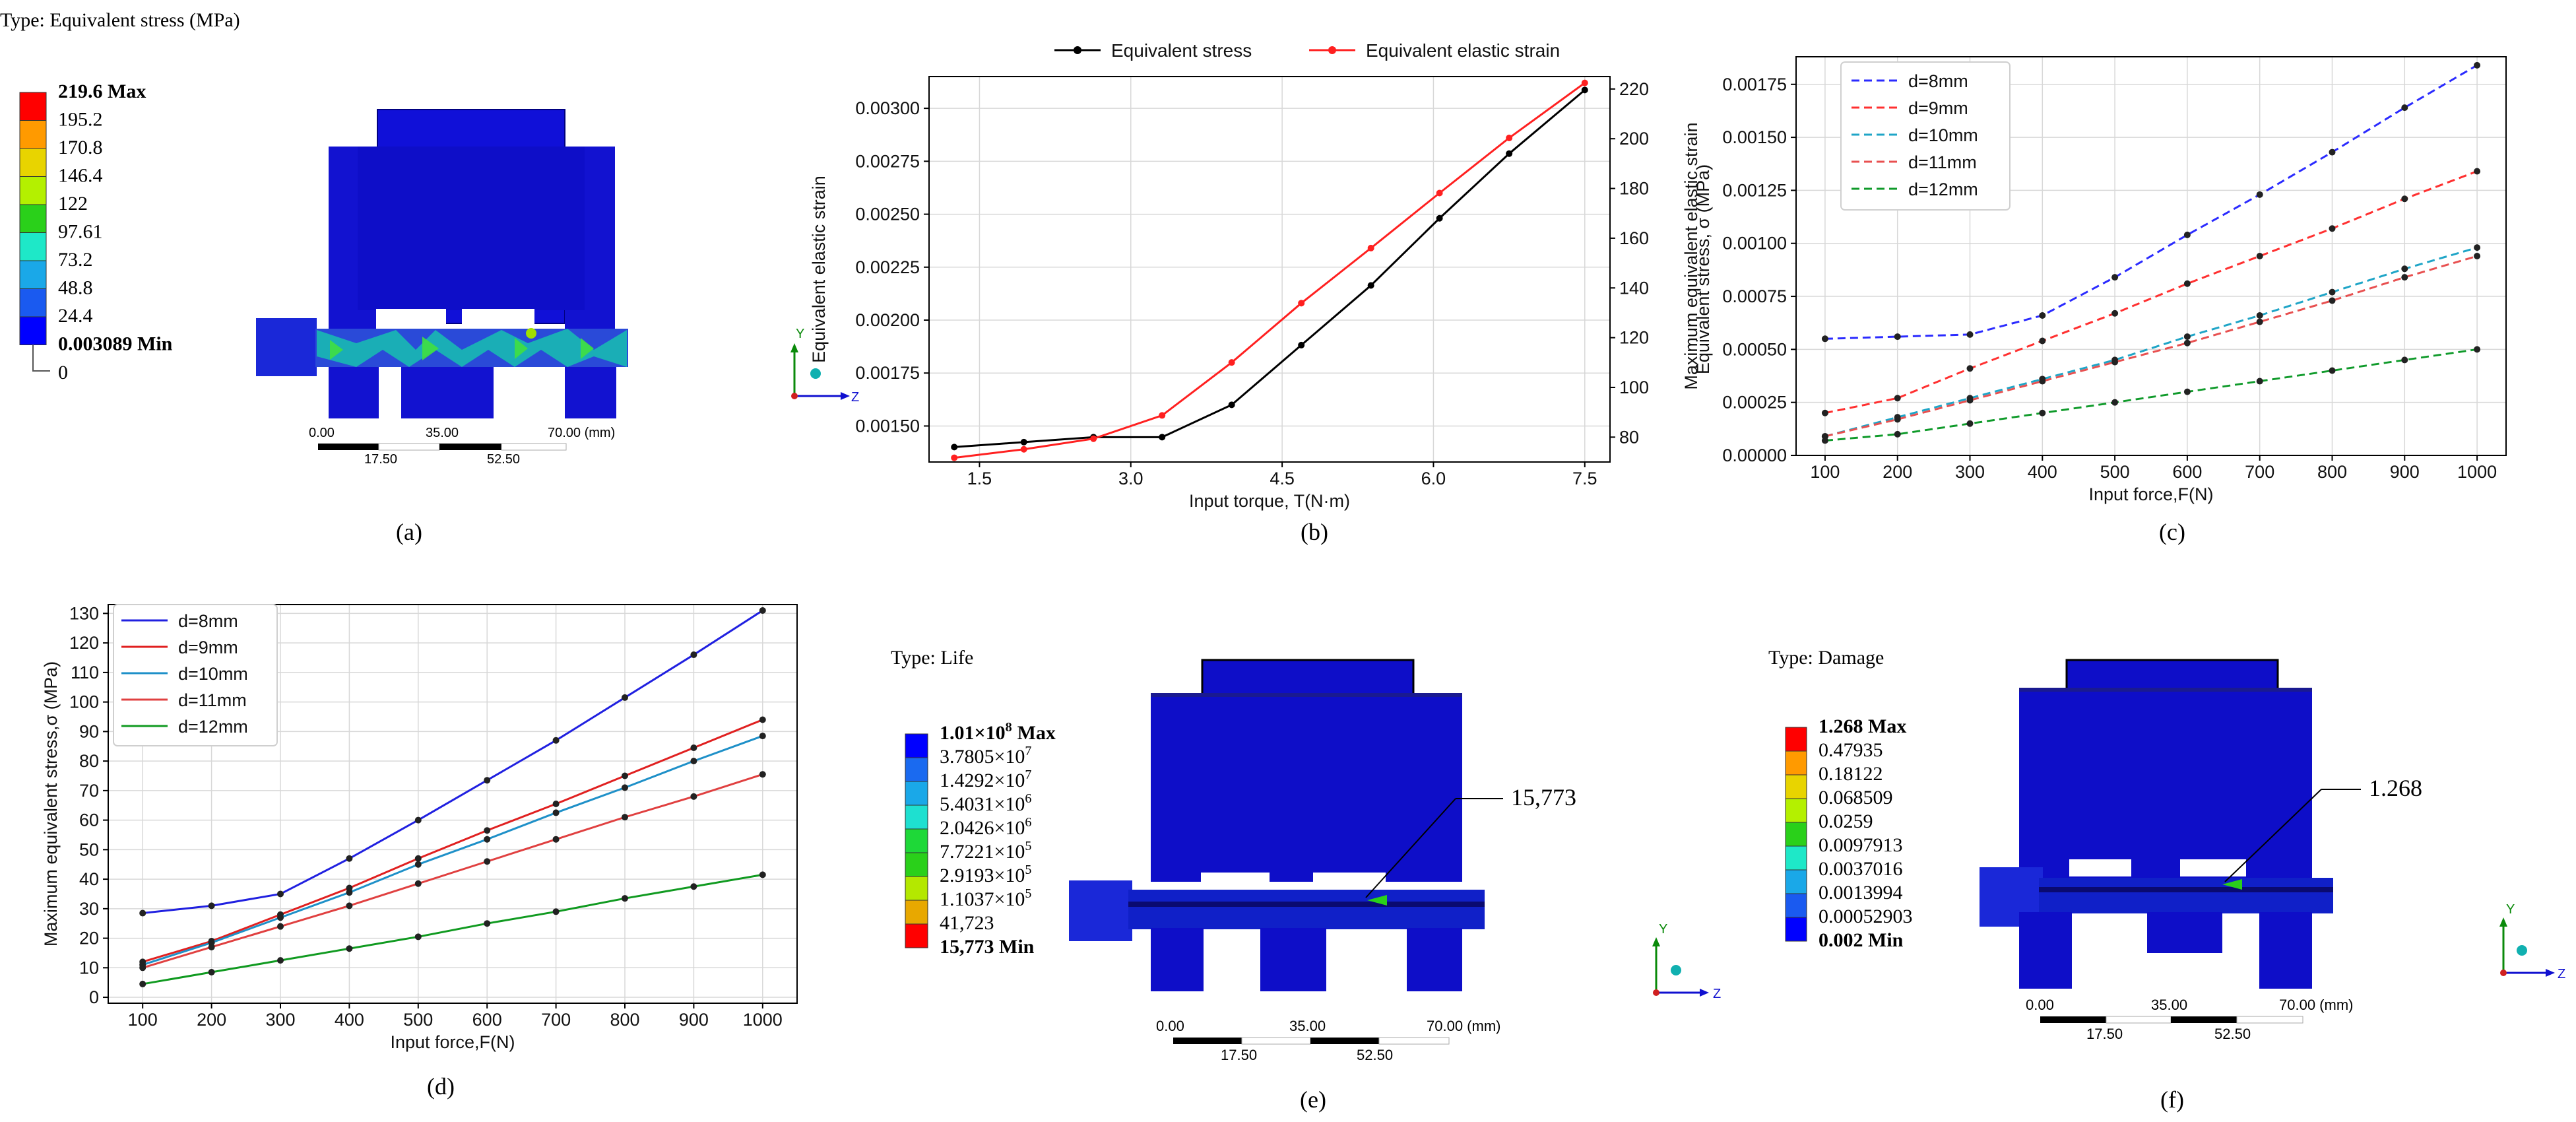 The width and height of the screenshot is (2576, 1122). I want to click on d-xtick-label-3: 400, so click(349, 1020).